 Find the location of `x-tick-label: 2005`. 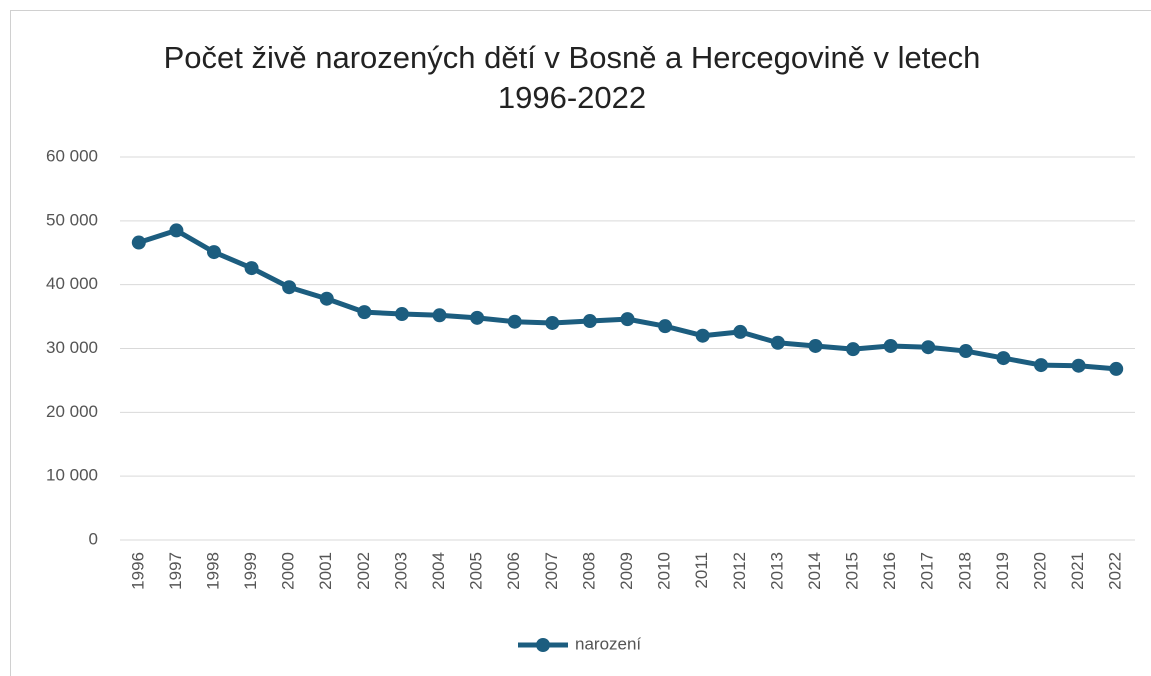

x-tick-label: 2005 is located at coordinates (476, 571).